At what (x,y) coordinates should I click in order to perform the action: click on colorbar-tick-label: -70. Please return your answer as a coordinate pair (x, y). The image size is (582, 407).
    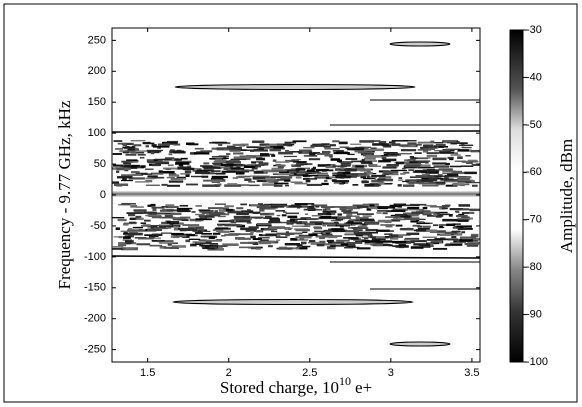
    Looking at the image, I should click on (534, 220).